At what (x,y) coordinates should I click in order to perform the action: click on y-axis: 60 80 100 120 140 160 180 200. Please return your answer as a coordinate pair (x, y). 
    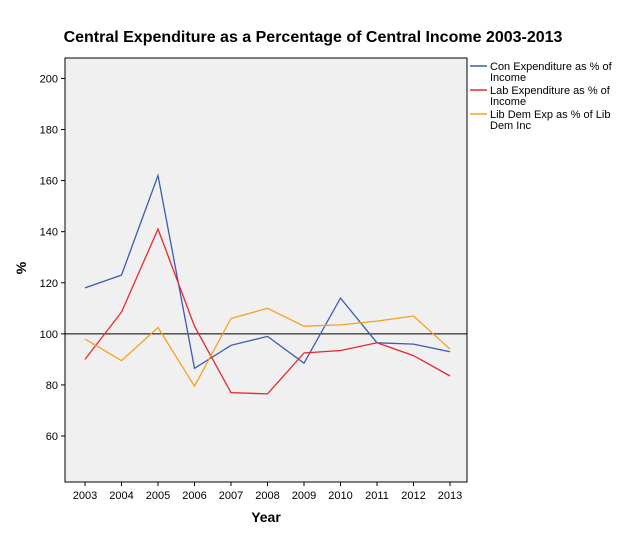
    Looking at the image, I should click on (52, 258).